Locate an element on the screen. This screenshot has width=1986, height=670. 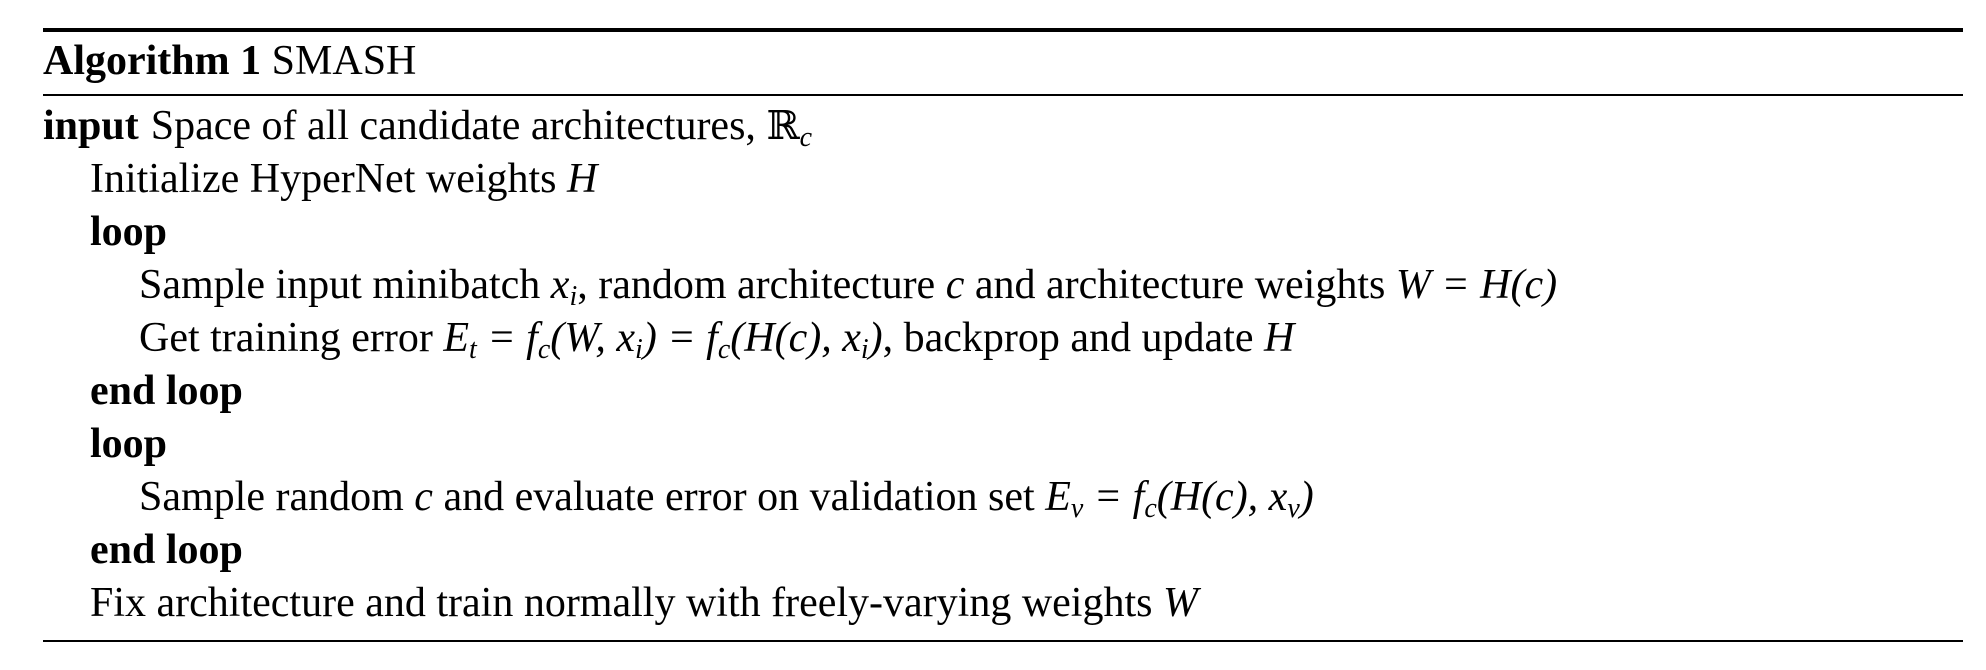
input-set-symbol: ℝ is located at coordinates (783, 126).